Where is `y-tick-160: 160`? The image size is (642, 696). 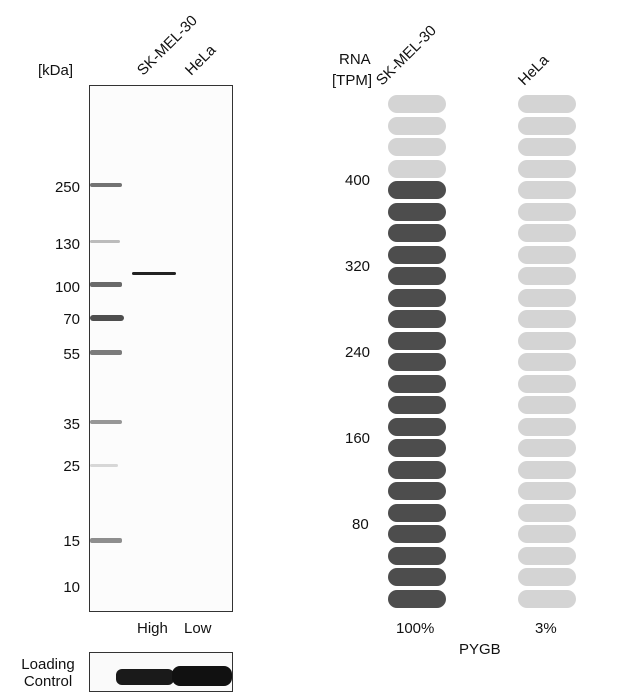
y-tick-160: 160 is located at coordinates (358, 438).